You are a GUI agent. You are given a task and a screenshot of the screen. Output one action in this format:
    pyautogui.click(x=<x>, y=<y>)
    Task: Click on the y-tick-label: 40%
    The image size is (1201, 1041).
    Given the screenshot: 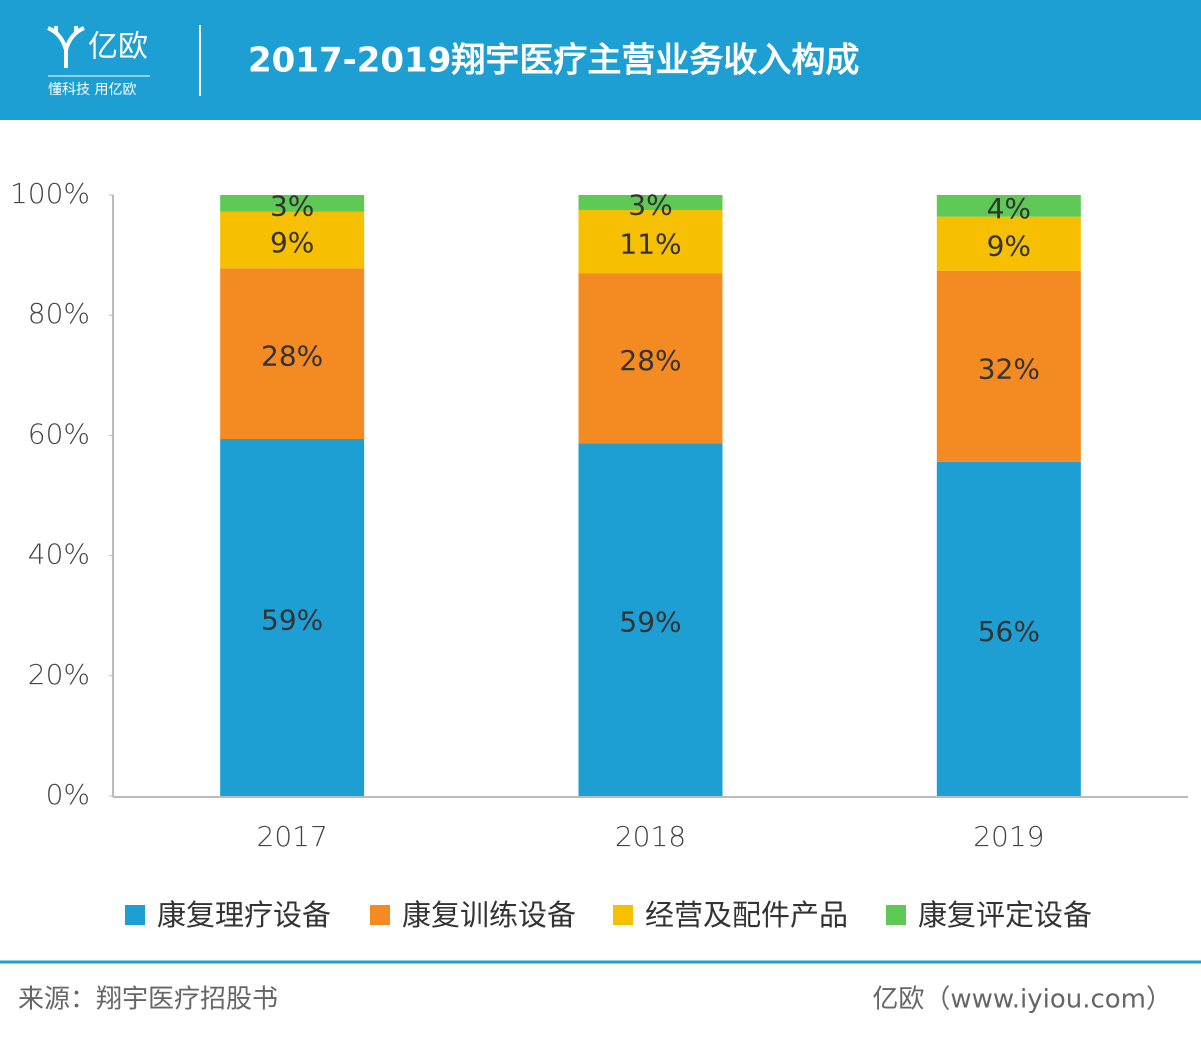 What is the action you would take?
    pyautogui.click(x=59, y=554)
    